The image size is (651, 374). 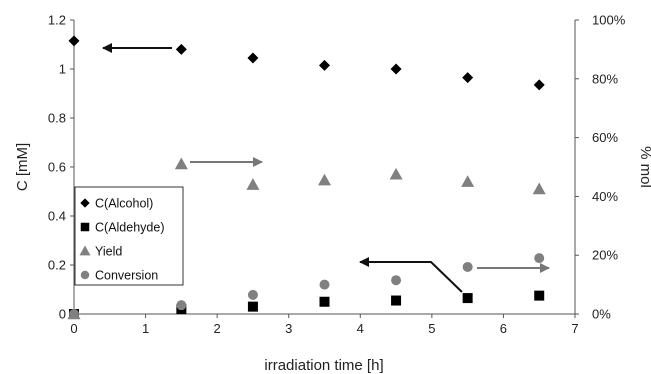 What do you see at coordinates (217, 328) in the screenshot?
I see `x-tick-label: 2` at bounding box center [217, 328].